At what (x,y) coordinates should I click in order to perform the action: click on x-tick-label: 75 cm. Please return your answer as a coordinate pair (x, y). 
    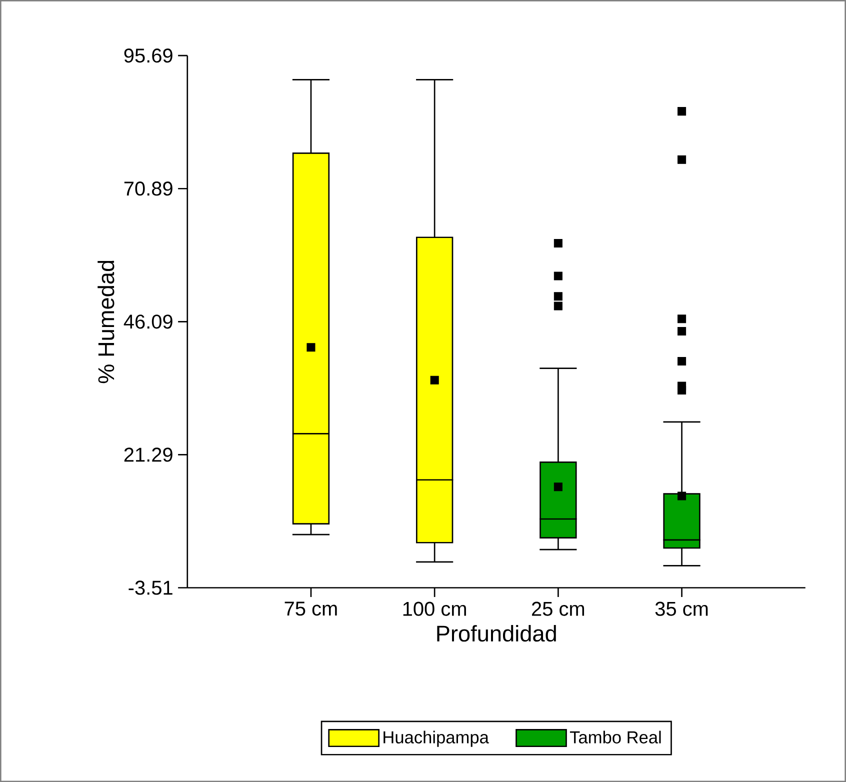
    Looking at the image, I should click on (310, 609).